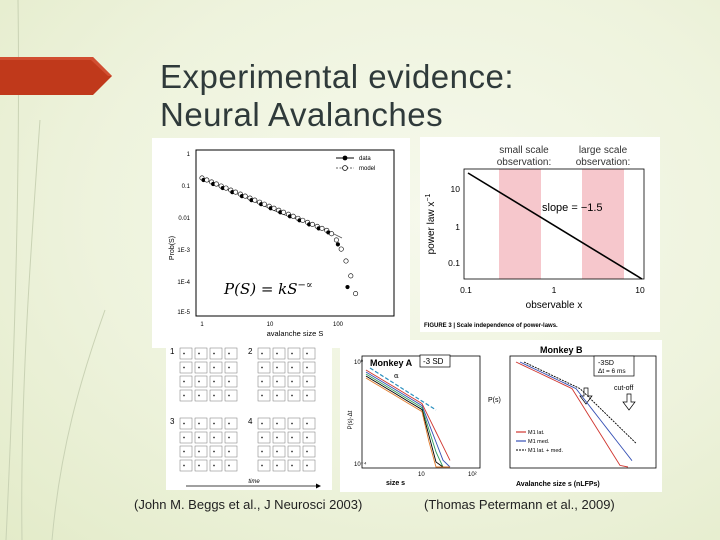  What do you see at coordinates (456, 189) in the screenshot?
I see `y-tick-label: 10` at bounding box center [456, 189].